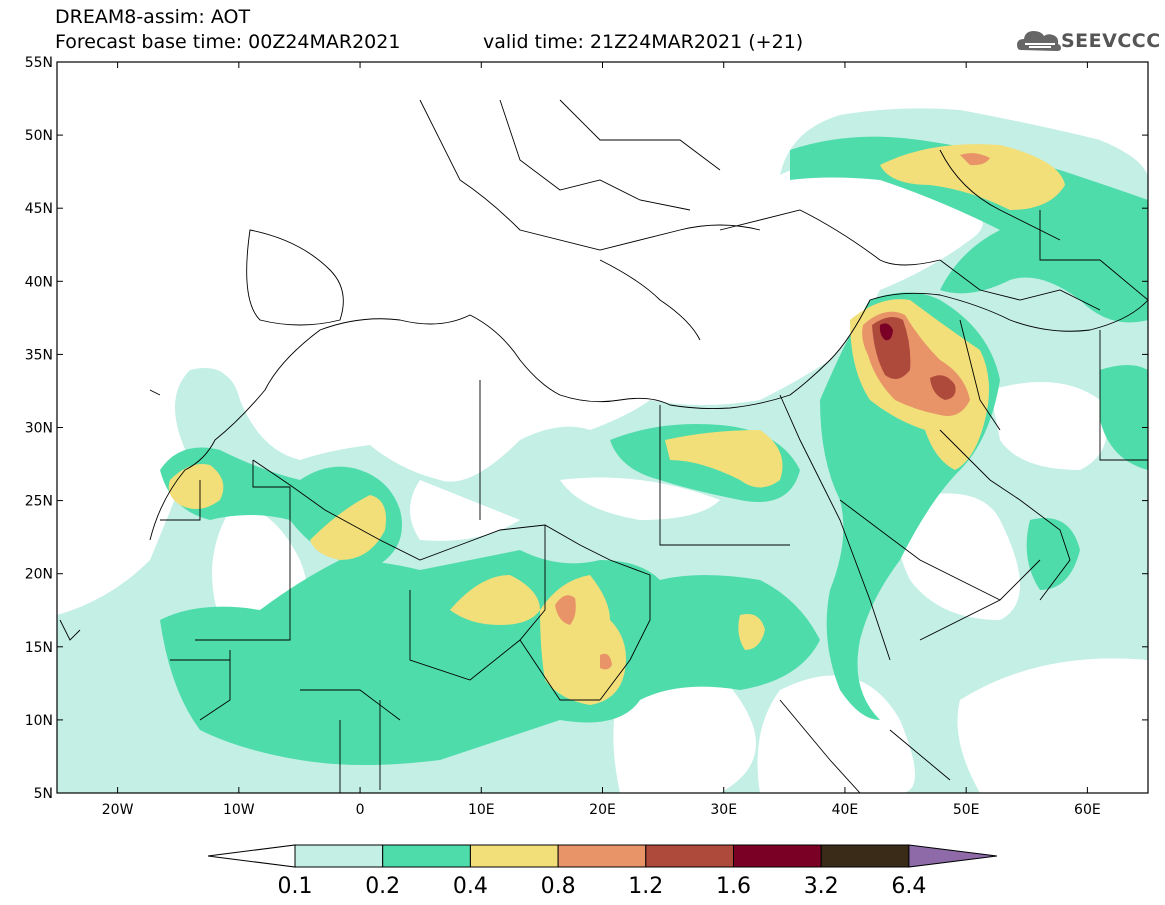 This screenshot has height=905, width=1165. I want to click on seevccc-logo: SEEVCCC, so click(1111, 41).